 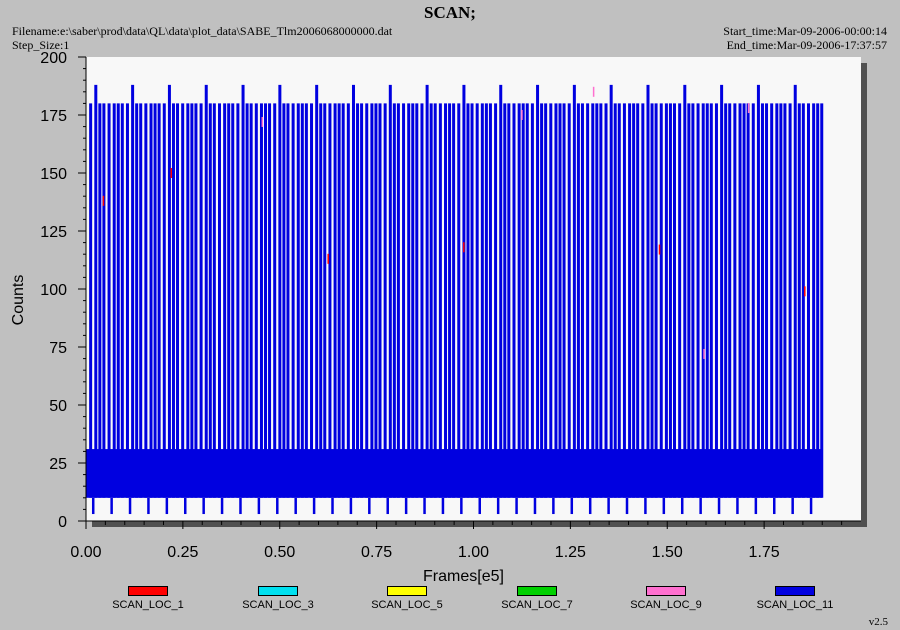 What do you see at coordinates (666, 605) in the screenshot?
I see `legend-label: SCAN_LOC_9` at bounding box center [666, 605].